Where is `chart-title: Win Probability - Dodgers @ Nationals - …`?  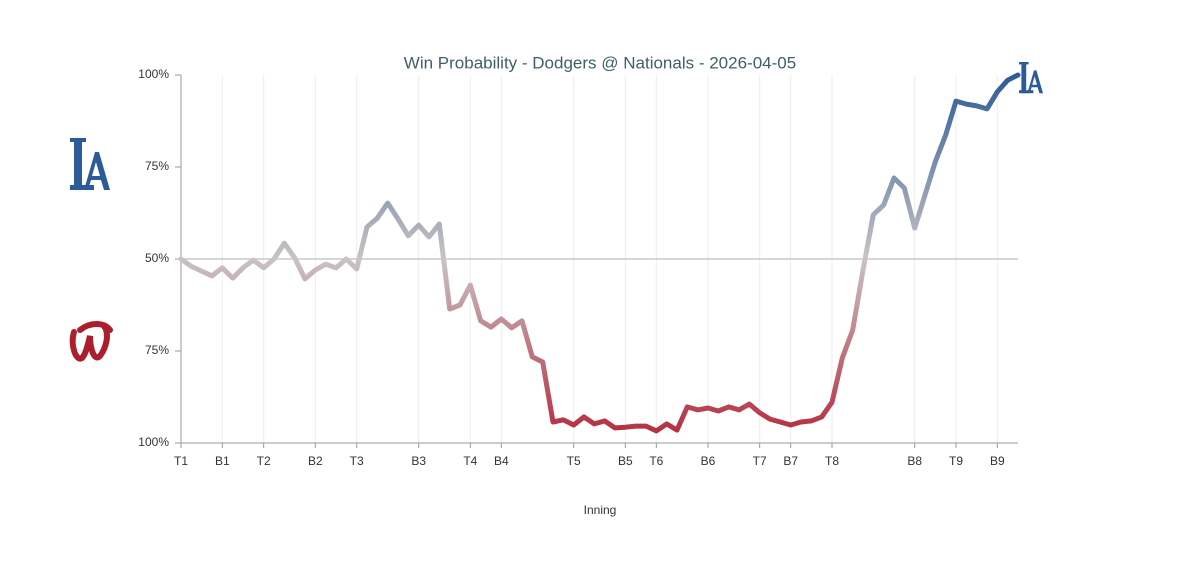 chart-title: Win Probability - Dodgers @ Nationals - … is located at coordinates (600, 62).